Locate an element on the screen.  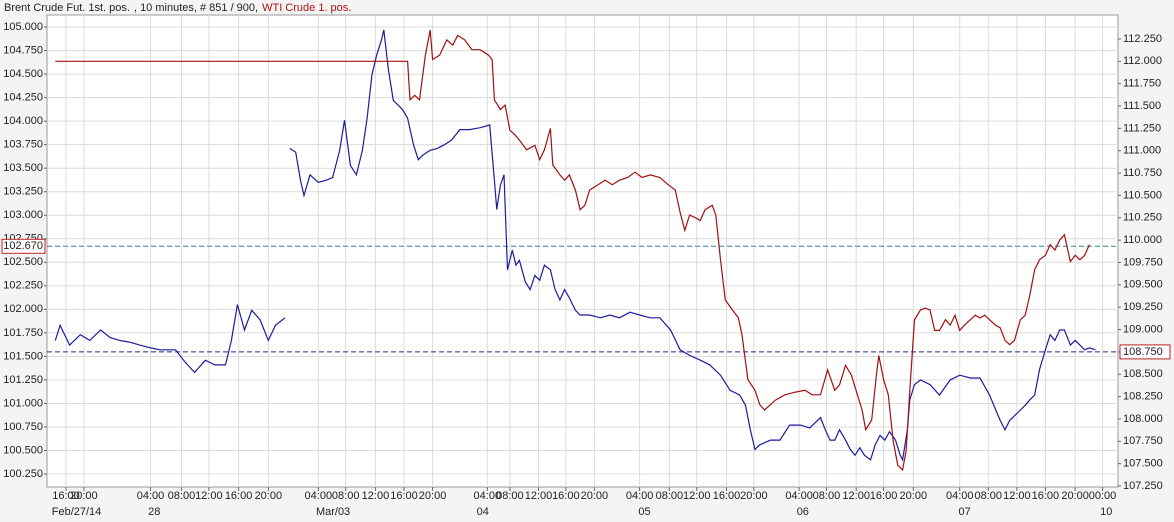
y-tick-label: 104.000 is located at coordinates (23, 121).